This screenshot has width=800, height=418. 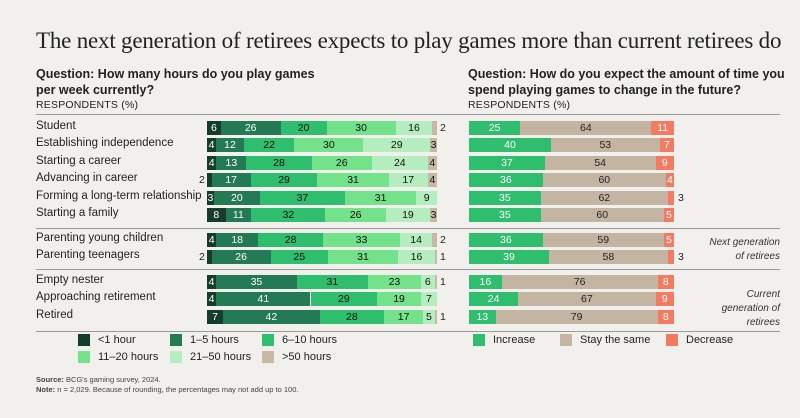 What do you see at coordinates (87, 105) in the screenshot?
I see `left-respondents-label: RESPONDENTS (%)` at bounding box center [87, 105].